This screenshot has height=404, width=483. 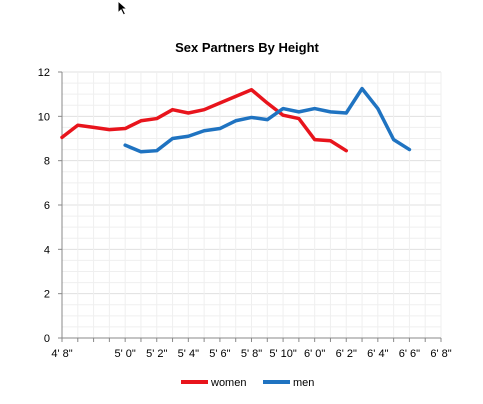 What do you see at coordinates (156, 354) in the screenshot?
I see `x-tick-label: 5' 2"` at bounding box center [156, 354].